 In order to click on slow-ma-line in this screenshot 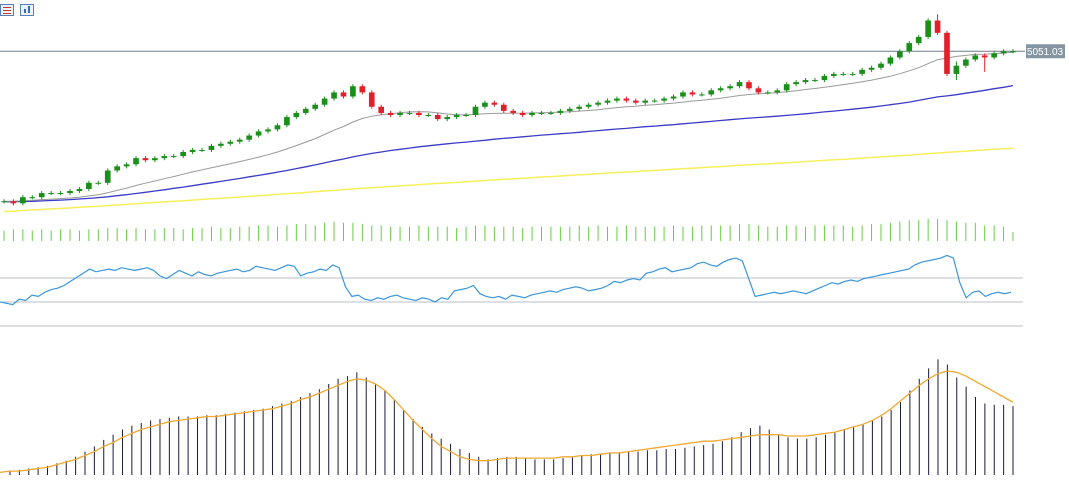, I will do `click(508, 180)`.